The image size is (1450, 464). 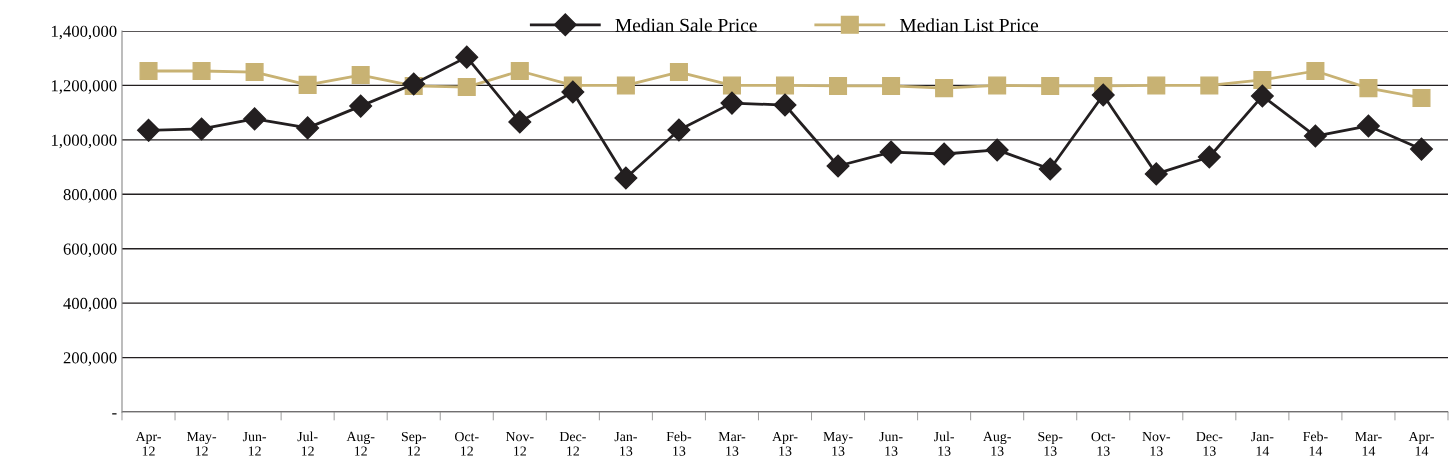 What do you see at coordinates (466, 443) in the screenshot?
I see `x-tick-label: Oct- 12` at bounding box center [466, 443].